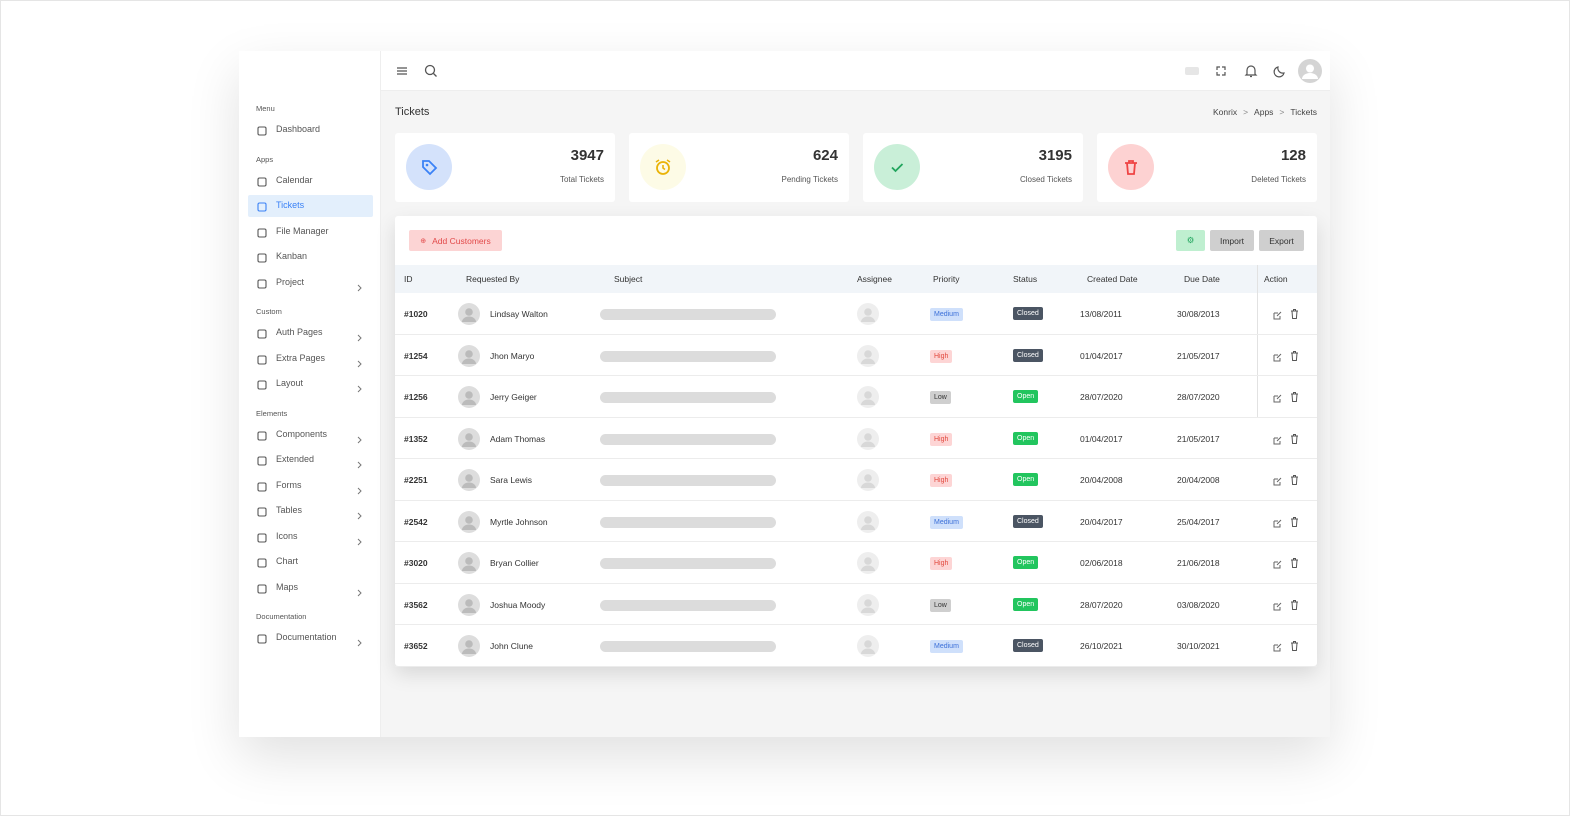  Describe the element at coordinates (1280, 71) in the screenshot. I see `theme-toggle` at that location.